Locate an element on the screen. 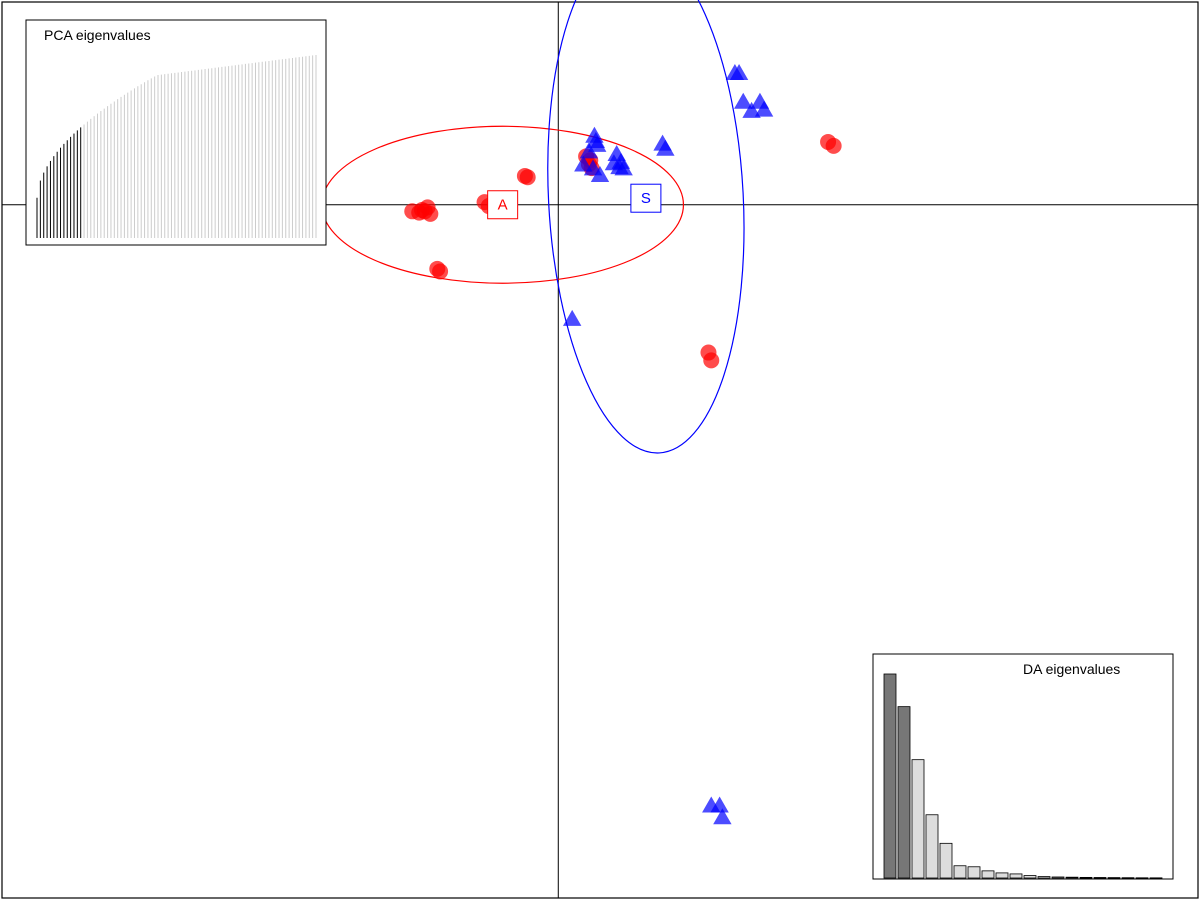 Image resolution: width=1200 pixels, height=900 pixels. da-inset-title: DA eigenvalues is located at coordinates (1071, 669).